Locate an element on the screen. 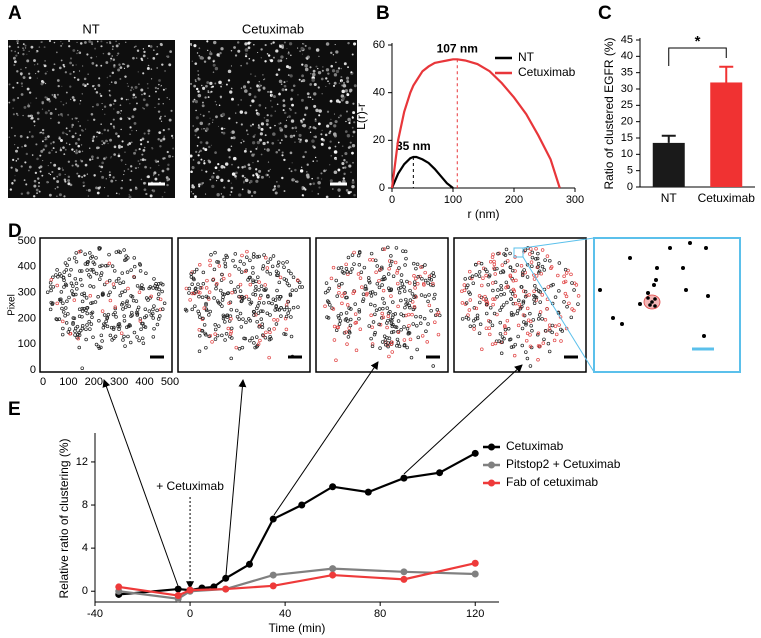 This screenshot has height=638, width=761. legend-label: Pitstop2 + Cetuximab is located at coordinates (563, 464).